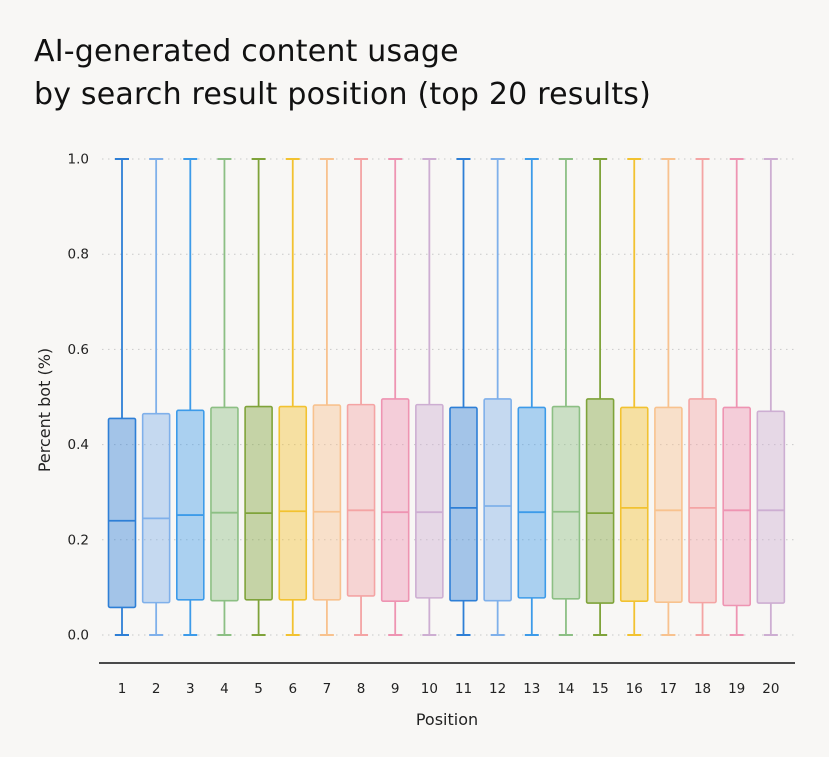  What do you see at coordinates (395, 689) in the screenshot?
I see `x-tick-label: 9` at bounding box center [395, 689].